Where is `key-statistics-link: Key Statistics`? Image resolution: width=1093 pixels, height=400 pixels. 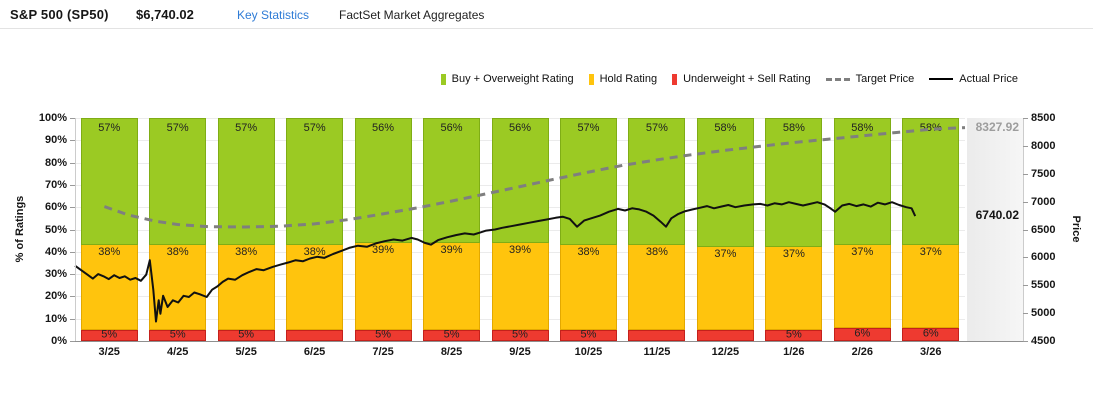
key-statistics-link: Key Statistics is located at coordinates (273, 15).